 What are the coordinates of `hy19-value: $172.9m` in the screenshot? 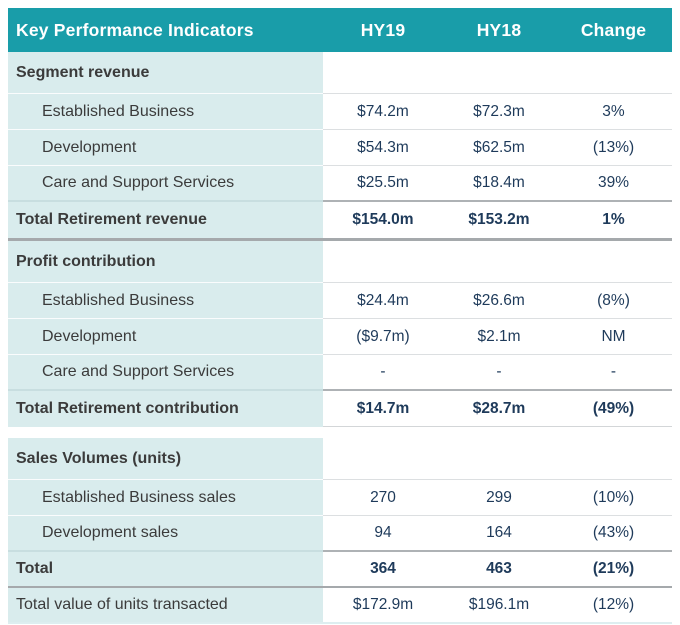 It's located at (383, 604).